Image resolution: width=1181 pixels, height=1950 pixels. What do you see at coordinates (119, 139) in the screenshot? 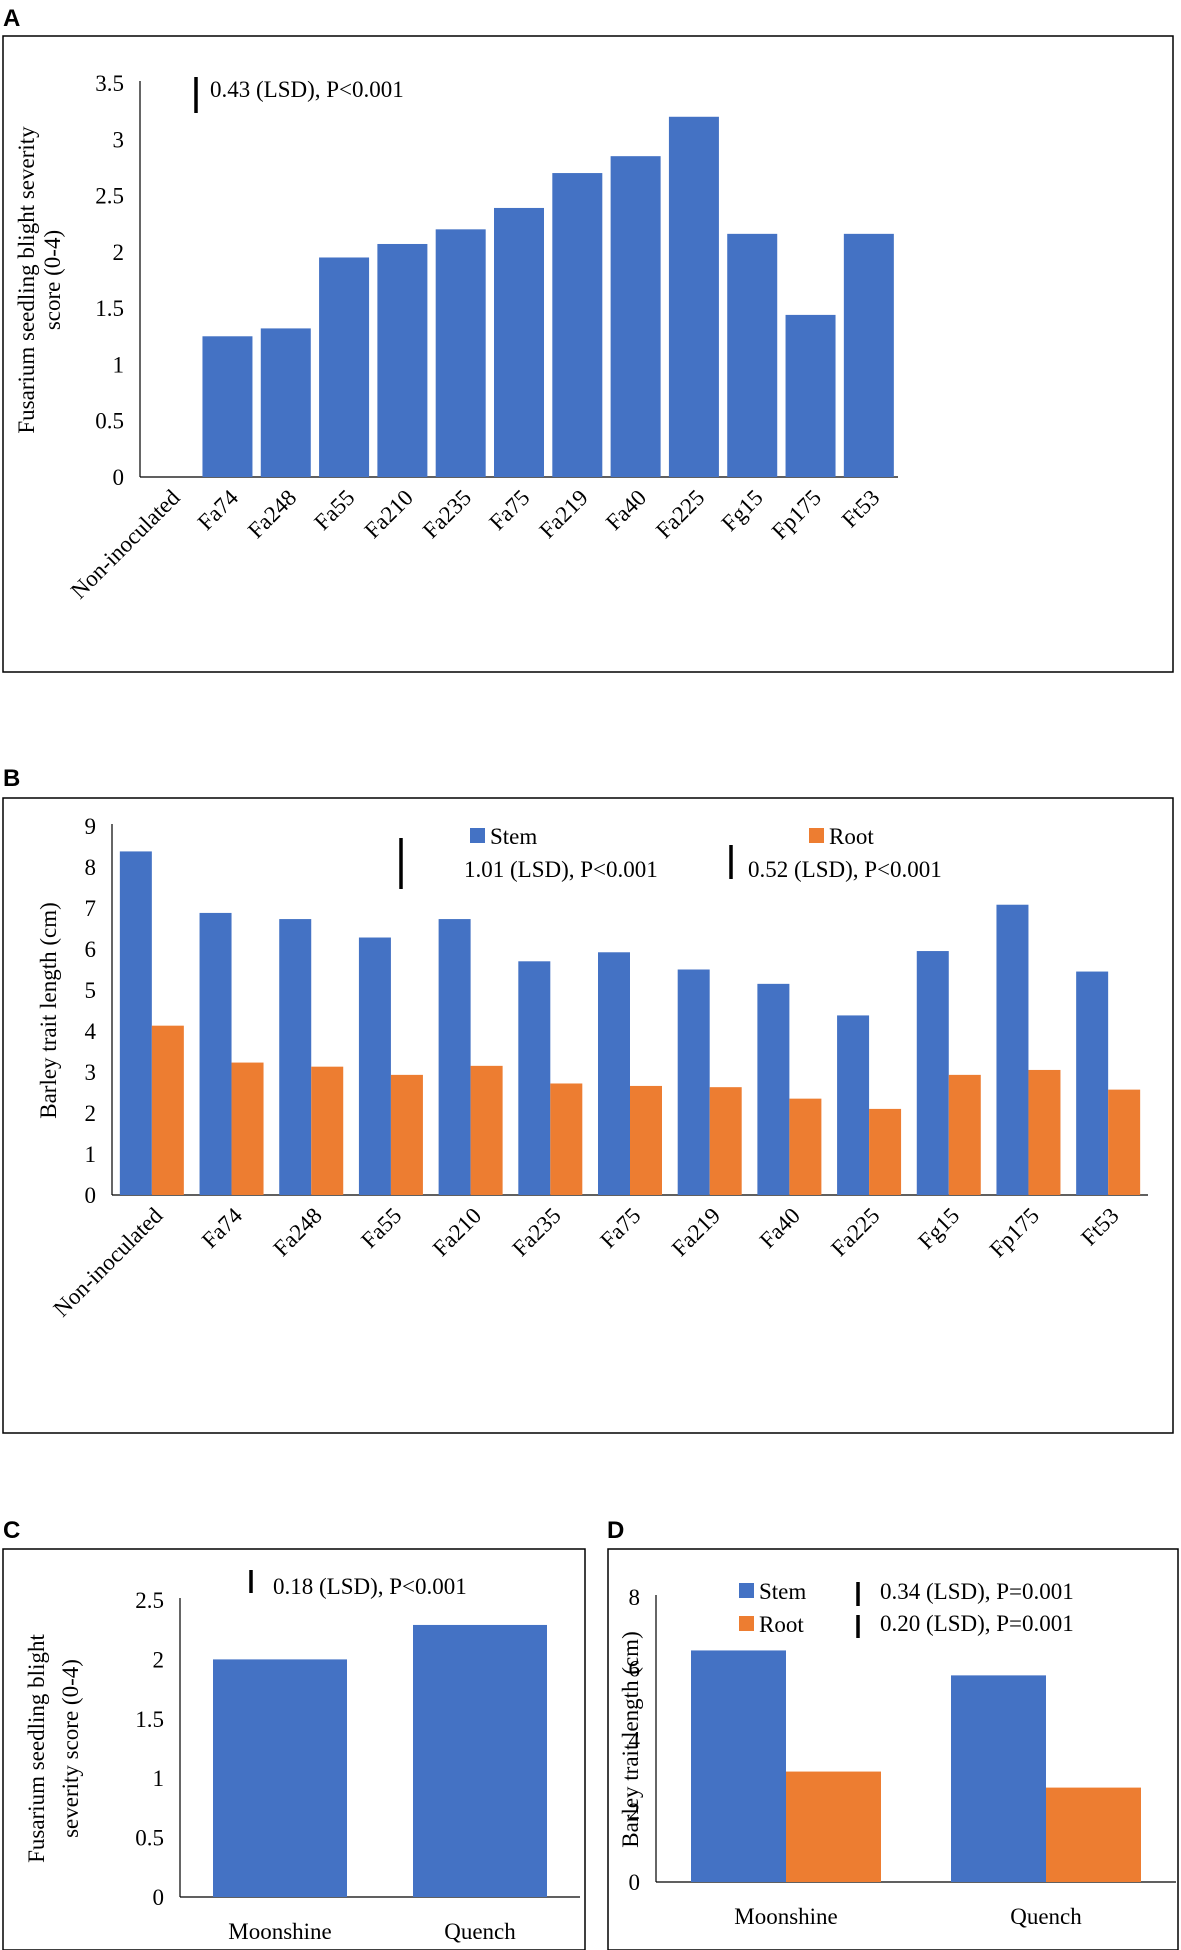
I see `y-tick-label: 3` at bounding box center [119, 139].